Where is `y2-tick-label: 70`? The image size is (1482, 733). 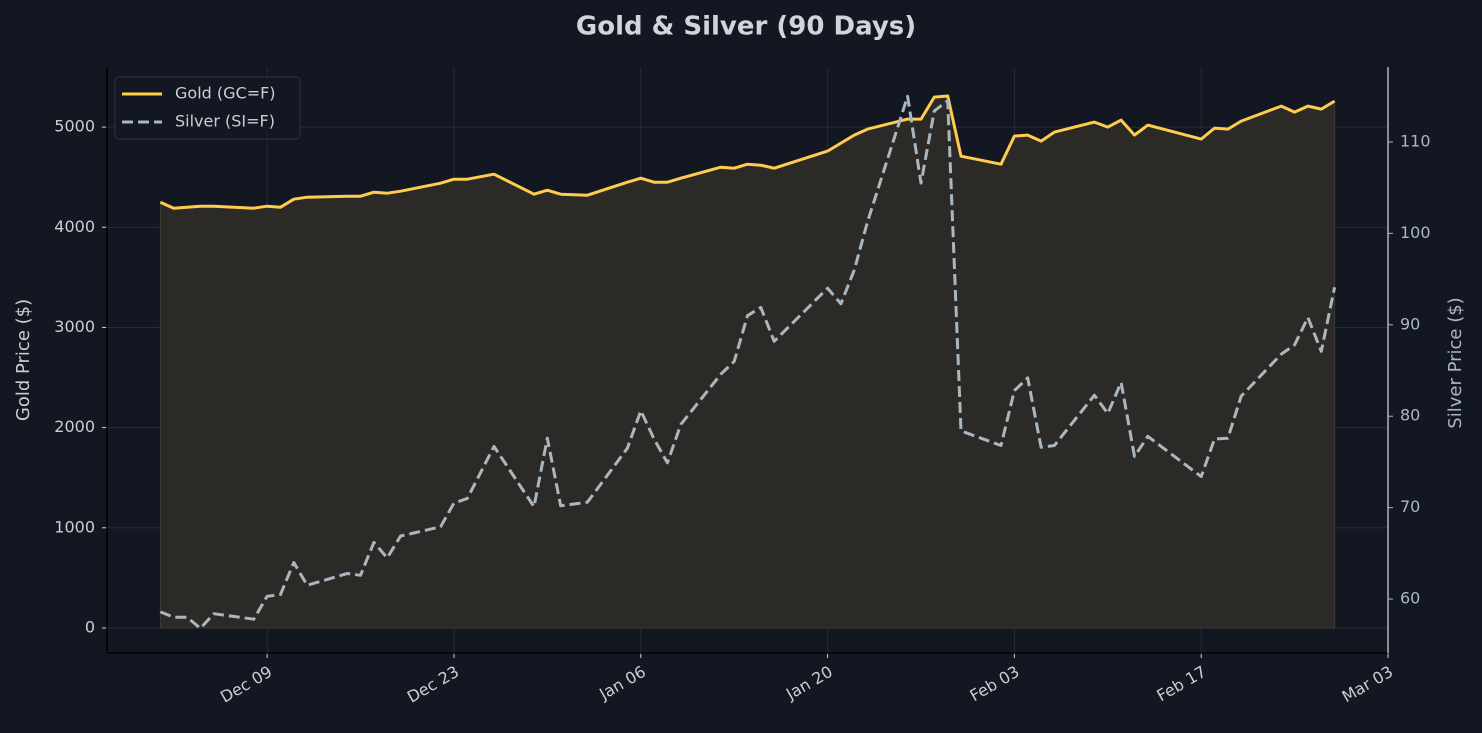
y2-tick-label: 70 is located at coordinates (1410, 506).